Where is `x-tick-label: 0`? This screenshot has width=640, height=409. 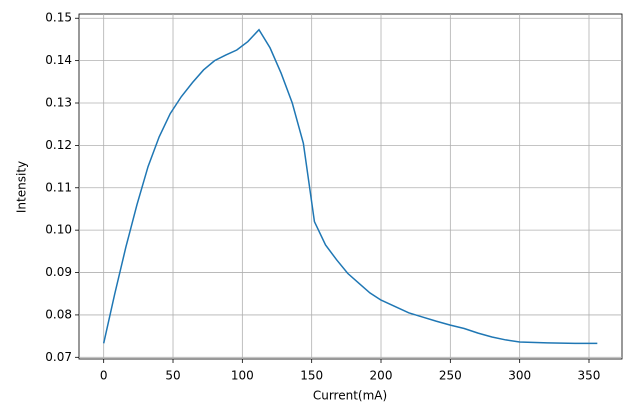 x-tick-label: 0 is located at coordinates (104, 376).